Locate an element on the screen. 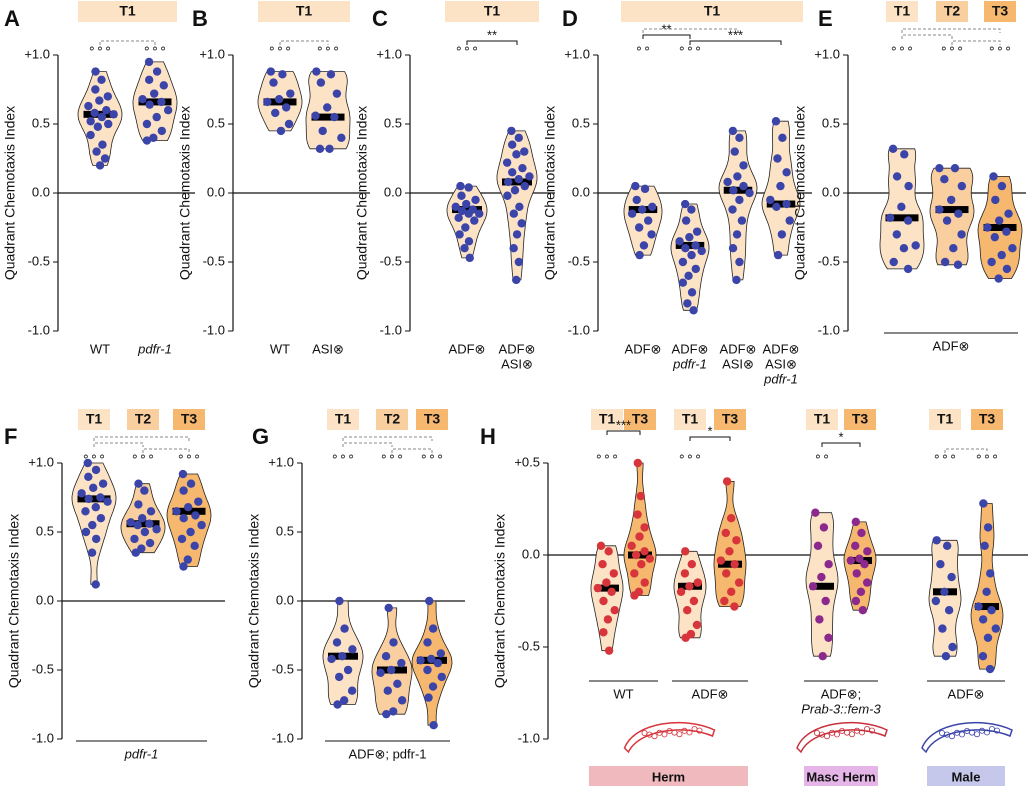 The height and width of the screenshot is (786, 1028). y-tick-label: +1.0 is located at coordinates (41, 461).